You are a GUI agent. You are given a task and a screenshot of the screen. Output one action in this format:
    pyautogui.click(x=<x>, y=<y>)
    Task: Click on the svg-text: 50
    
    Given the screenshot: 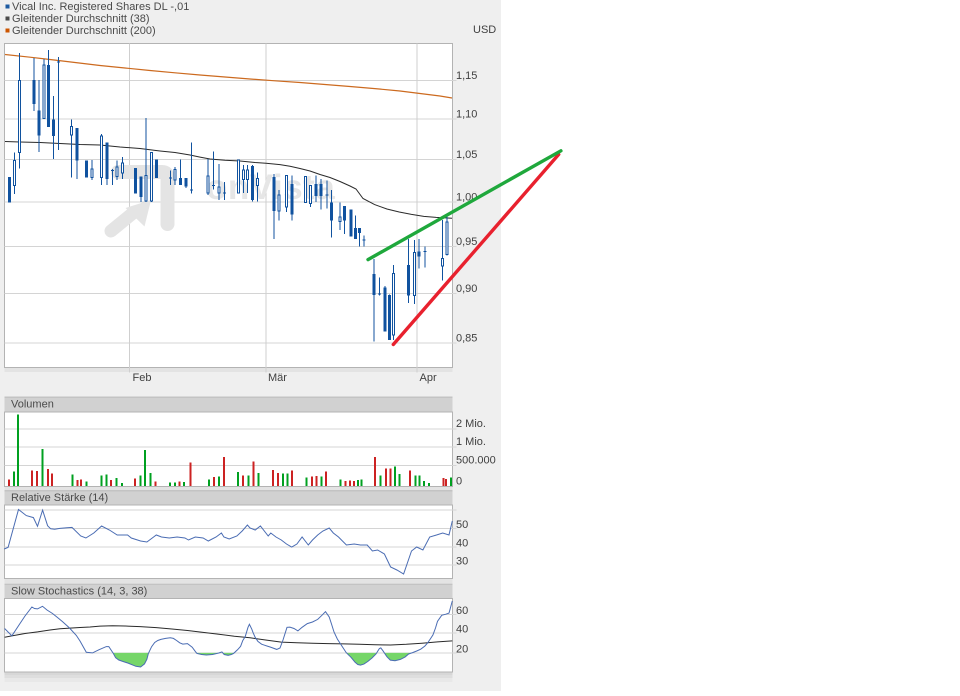 What is the action you would take?
    pyautogui.click(x=462, y=525)
    